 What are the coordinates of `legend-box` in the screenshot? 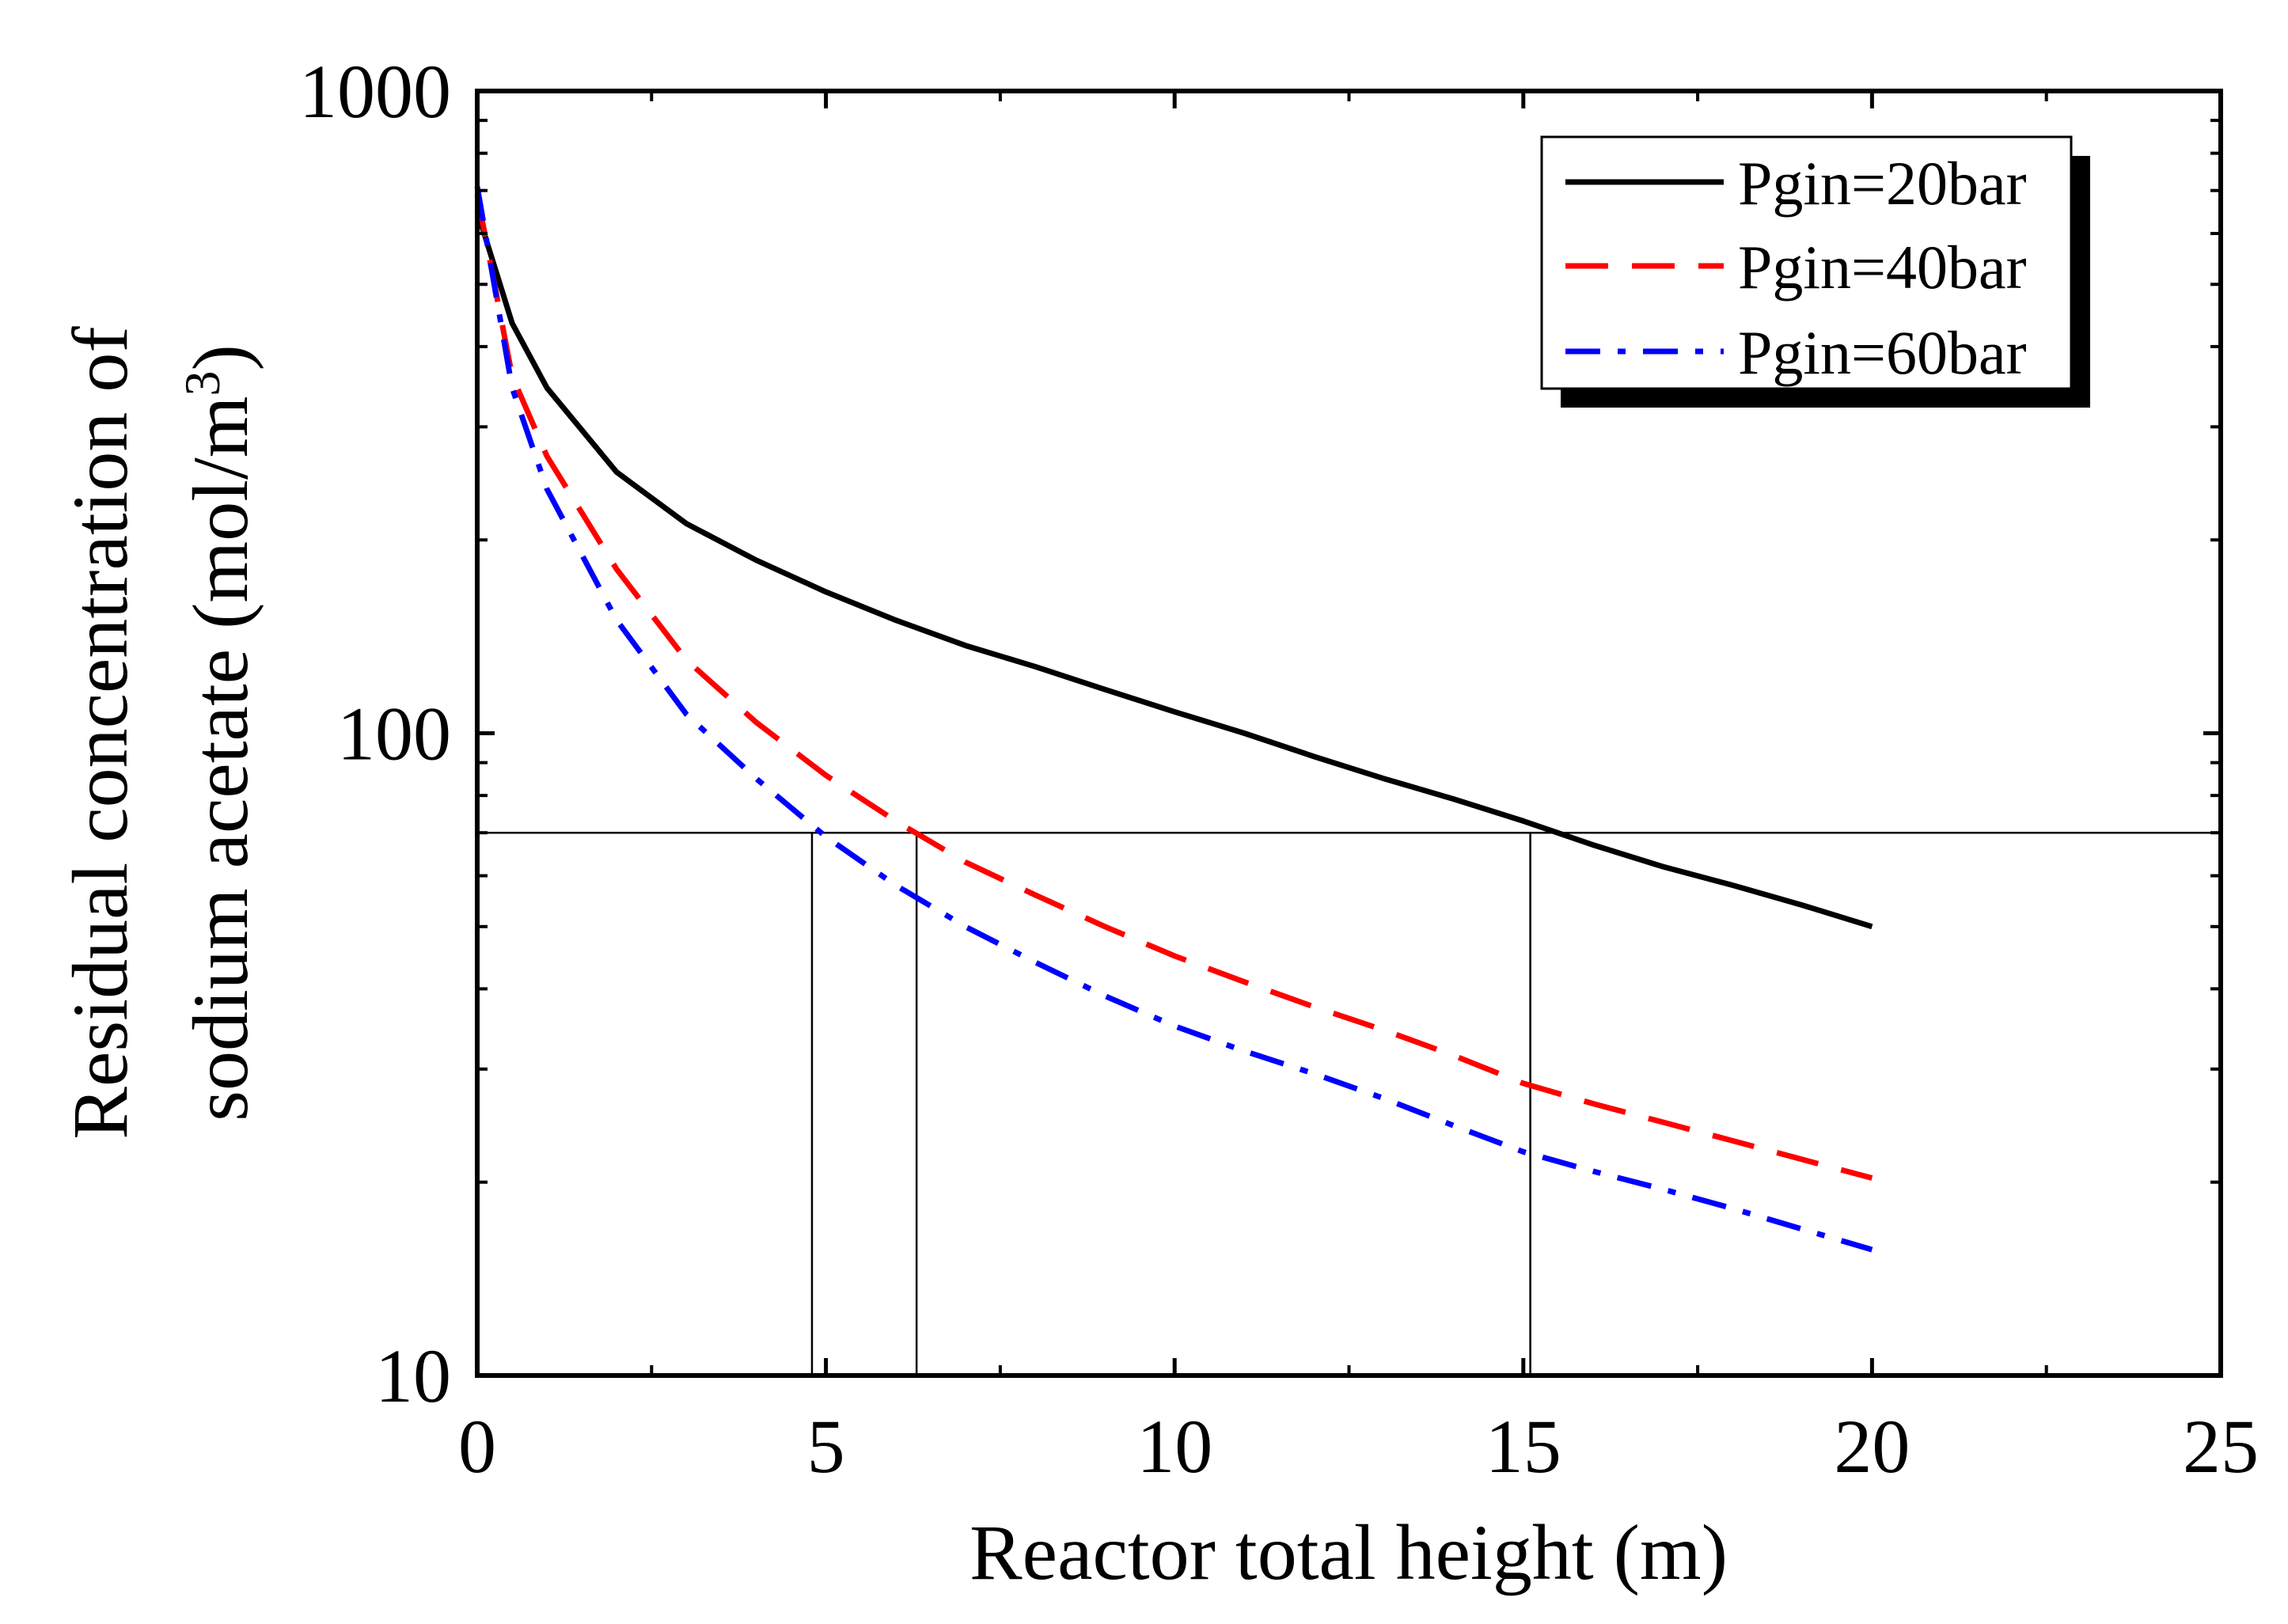 It's located at (1807, 262).